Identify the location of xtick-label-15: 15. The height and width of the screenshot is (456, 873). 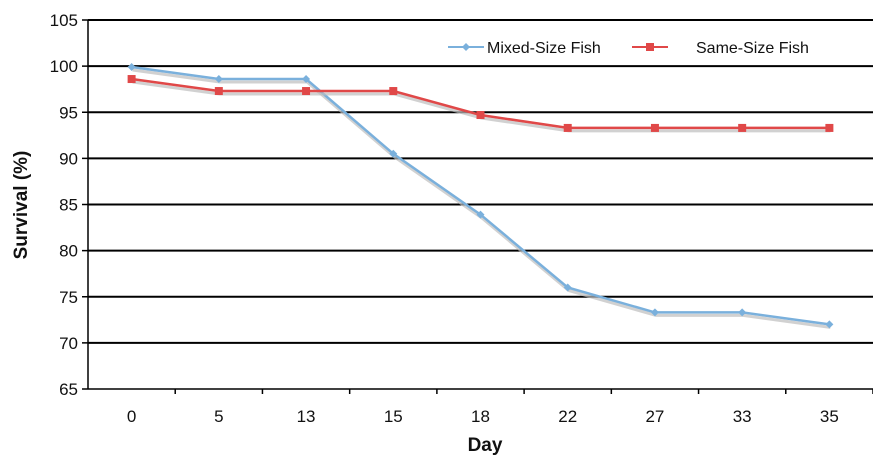
(393, 416).